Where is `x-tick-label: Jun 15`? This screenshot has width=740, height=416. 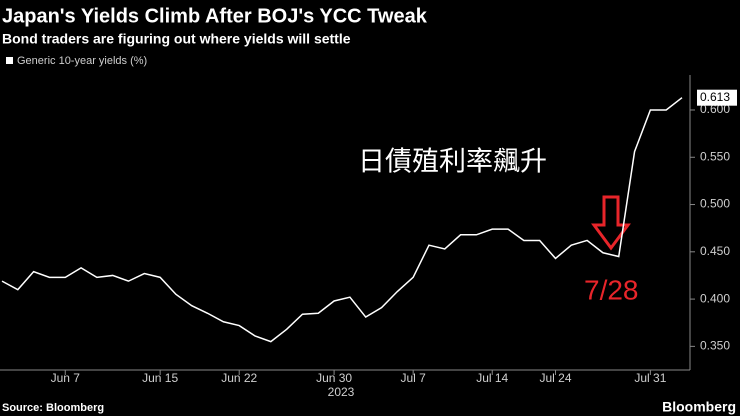 x-tick-label: Jun 15 is located at coordinates (160, 378).